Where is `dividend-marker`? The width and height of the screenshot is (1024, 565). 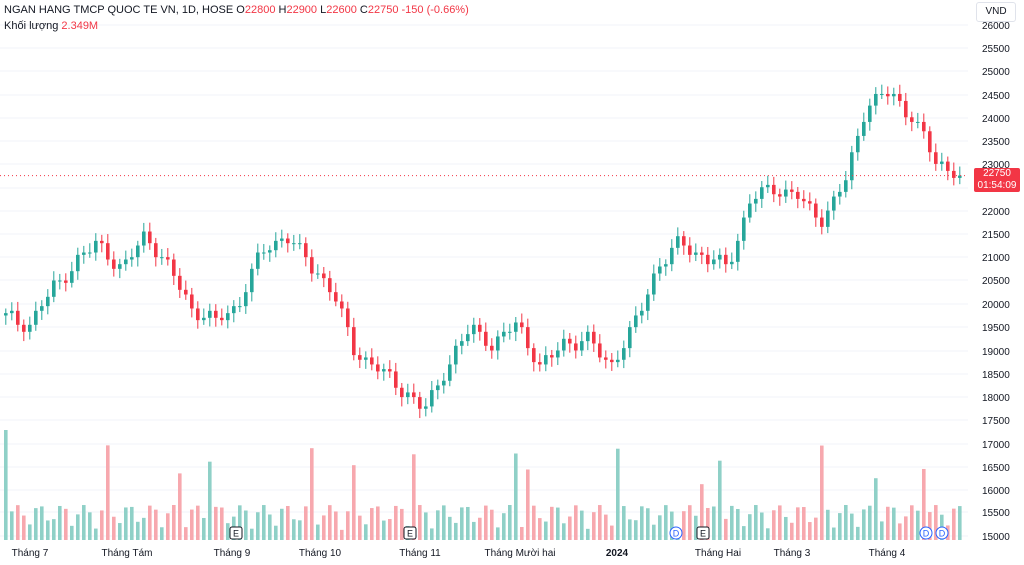 dividend-marker is located at coordinates (676, 533).